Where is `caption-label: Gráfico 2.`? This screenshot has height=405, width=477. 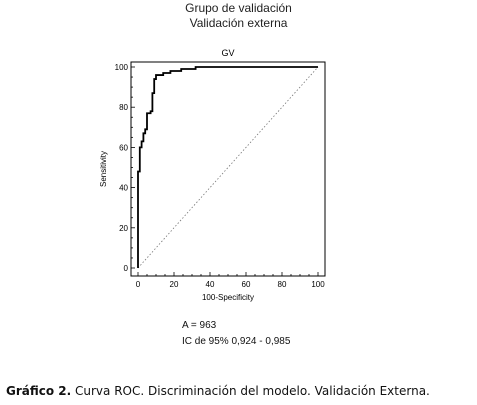
caption-label: Gráfico 2. is located at coordinates (39, 391).